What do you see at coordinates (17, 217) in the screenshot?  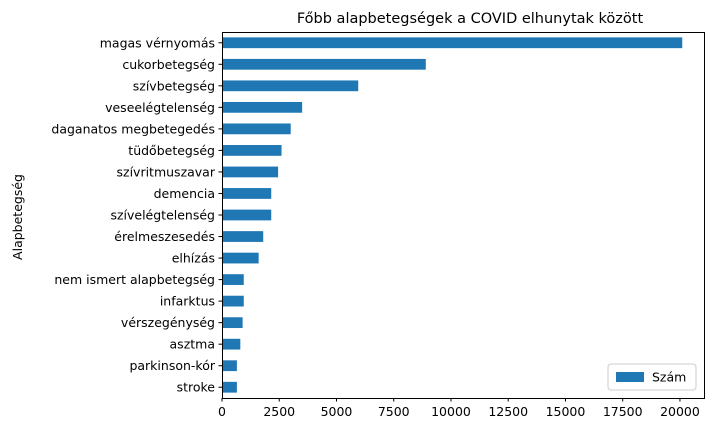 I see `y-axis-label: Alapbetegség` at bounding box center [17, 217].